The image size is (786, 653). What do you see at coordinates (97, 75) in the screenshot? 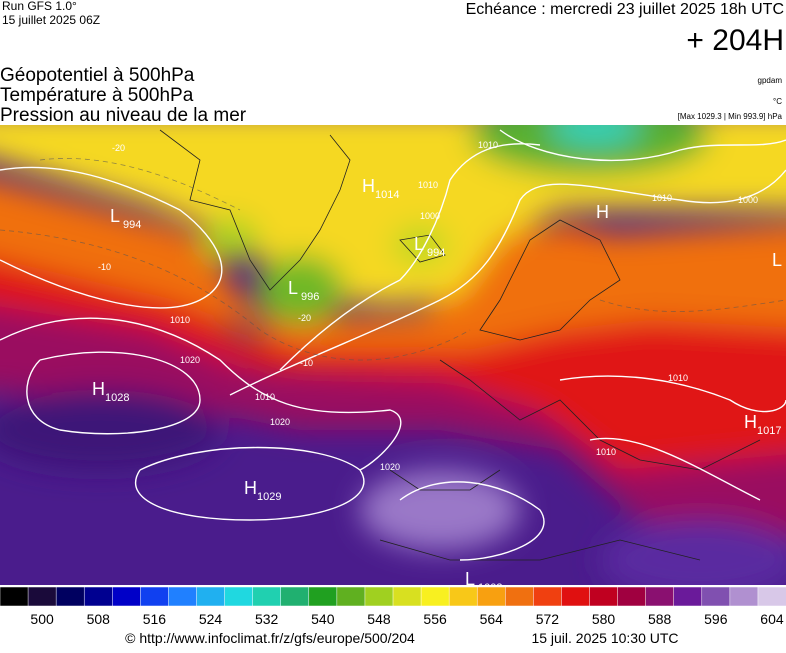
I see `field: Géopotentiel à 500hPa` at bounding box center [97, 75].